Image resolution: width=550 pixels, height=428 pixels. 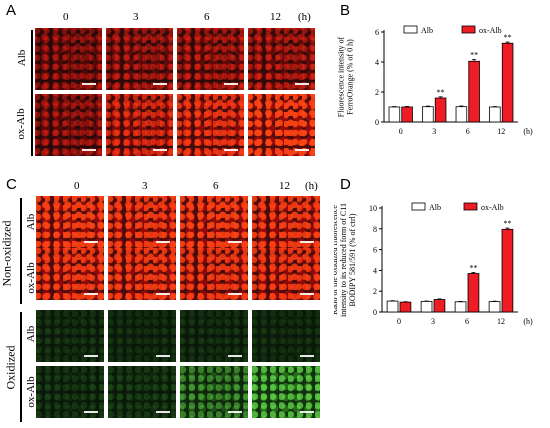 What do you see at coordinates (375, 229) in the screenshot?
I see `y-tick-label: 8` at bounding box center [375, 229].